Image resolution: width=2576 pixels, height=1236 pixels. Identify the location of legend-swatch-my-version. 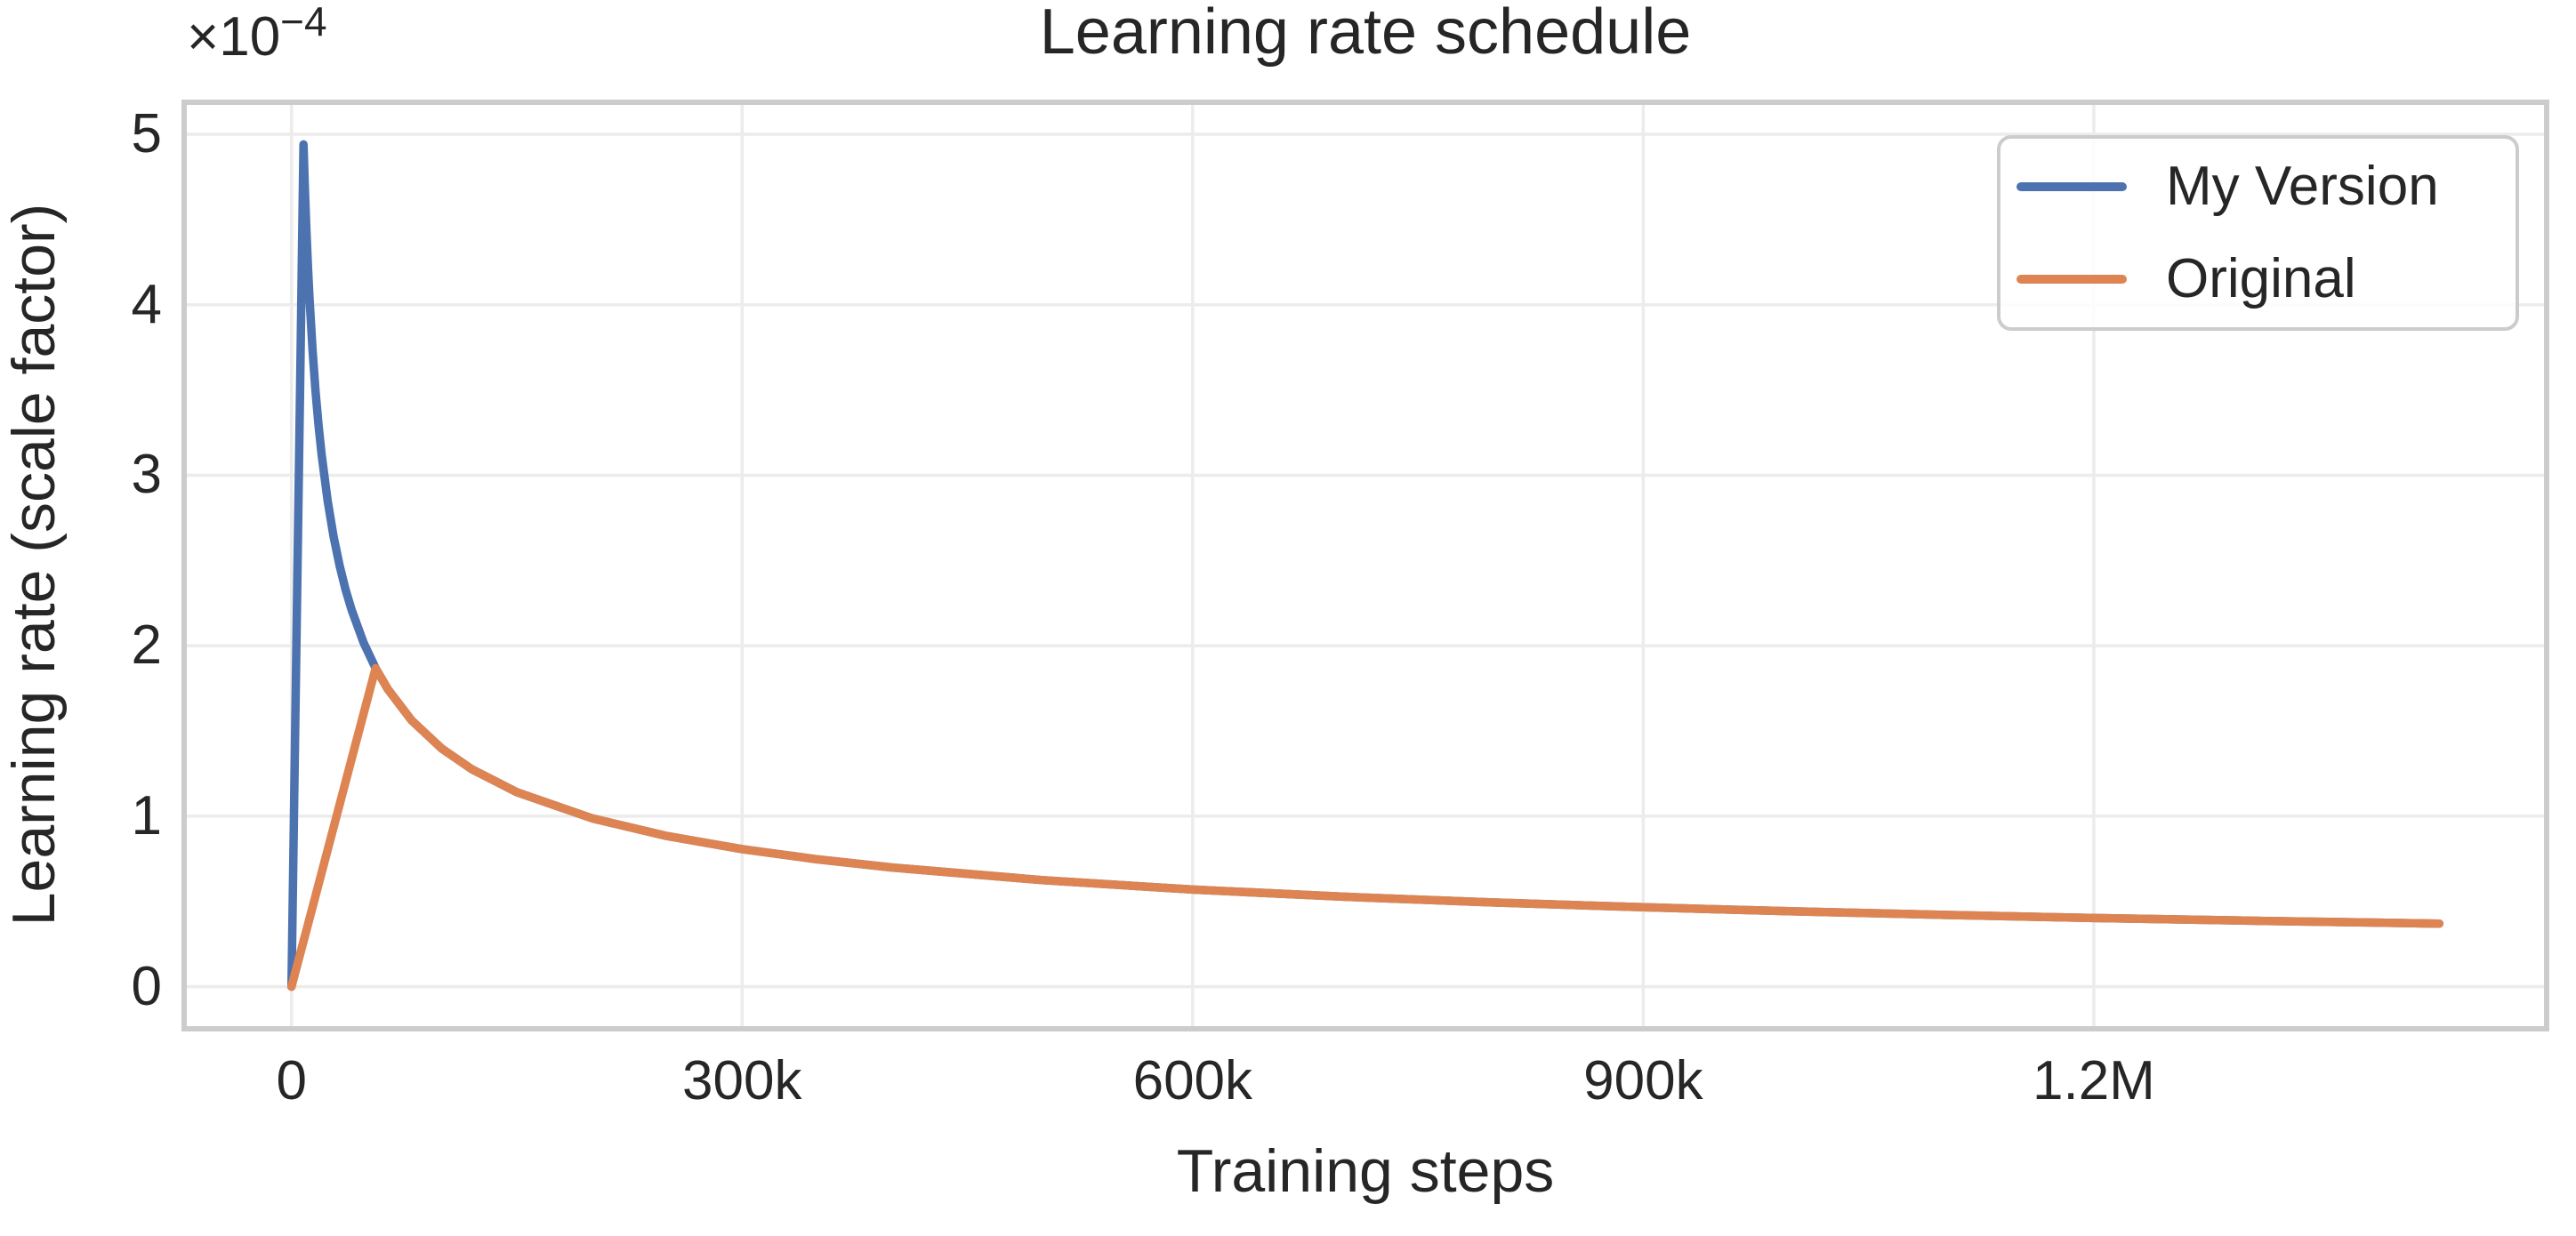
(2072, 186).